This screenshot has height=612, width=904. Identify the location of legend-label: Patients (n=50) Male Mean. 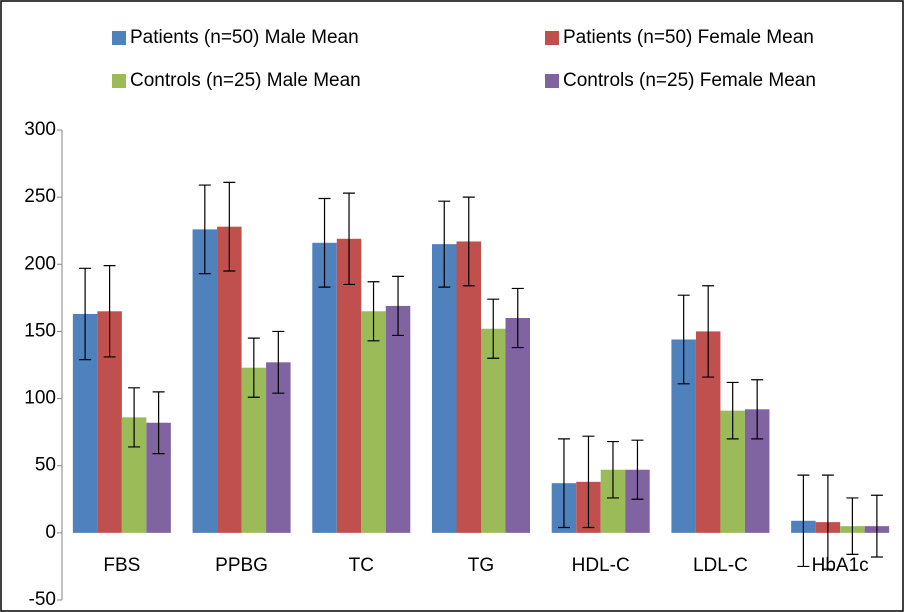
(244, 37).